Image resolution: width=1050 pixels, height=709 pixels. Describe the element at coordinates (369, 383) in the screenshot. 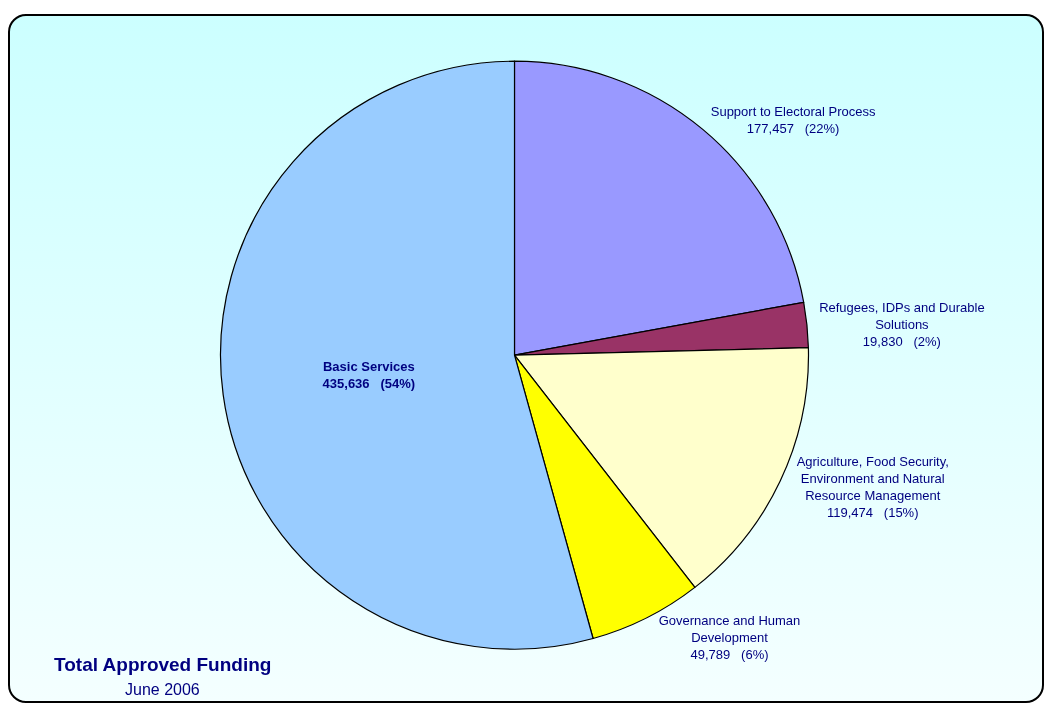

I see `data-label: 435,636 (54%)` at that location.